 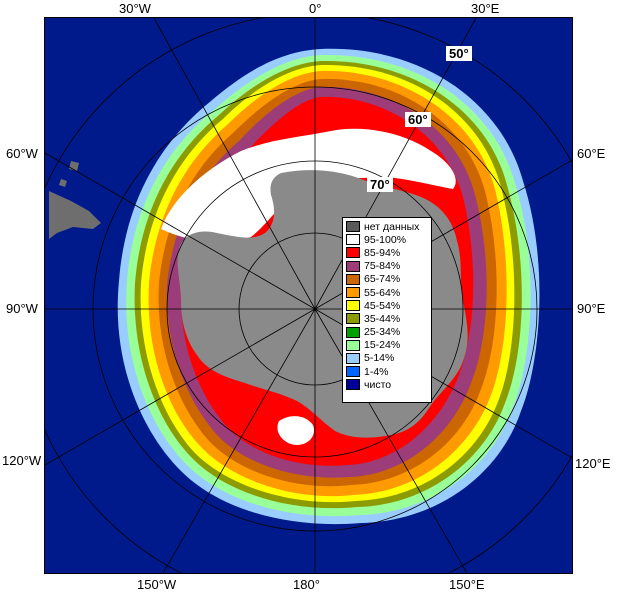 What do you see at coordinates (382, 332) in the screenshot?
I see `legend-label: 25-34%` at bounding box center [382, 332].